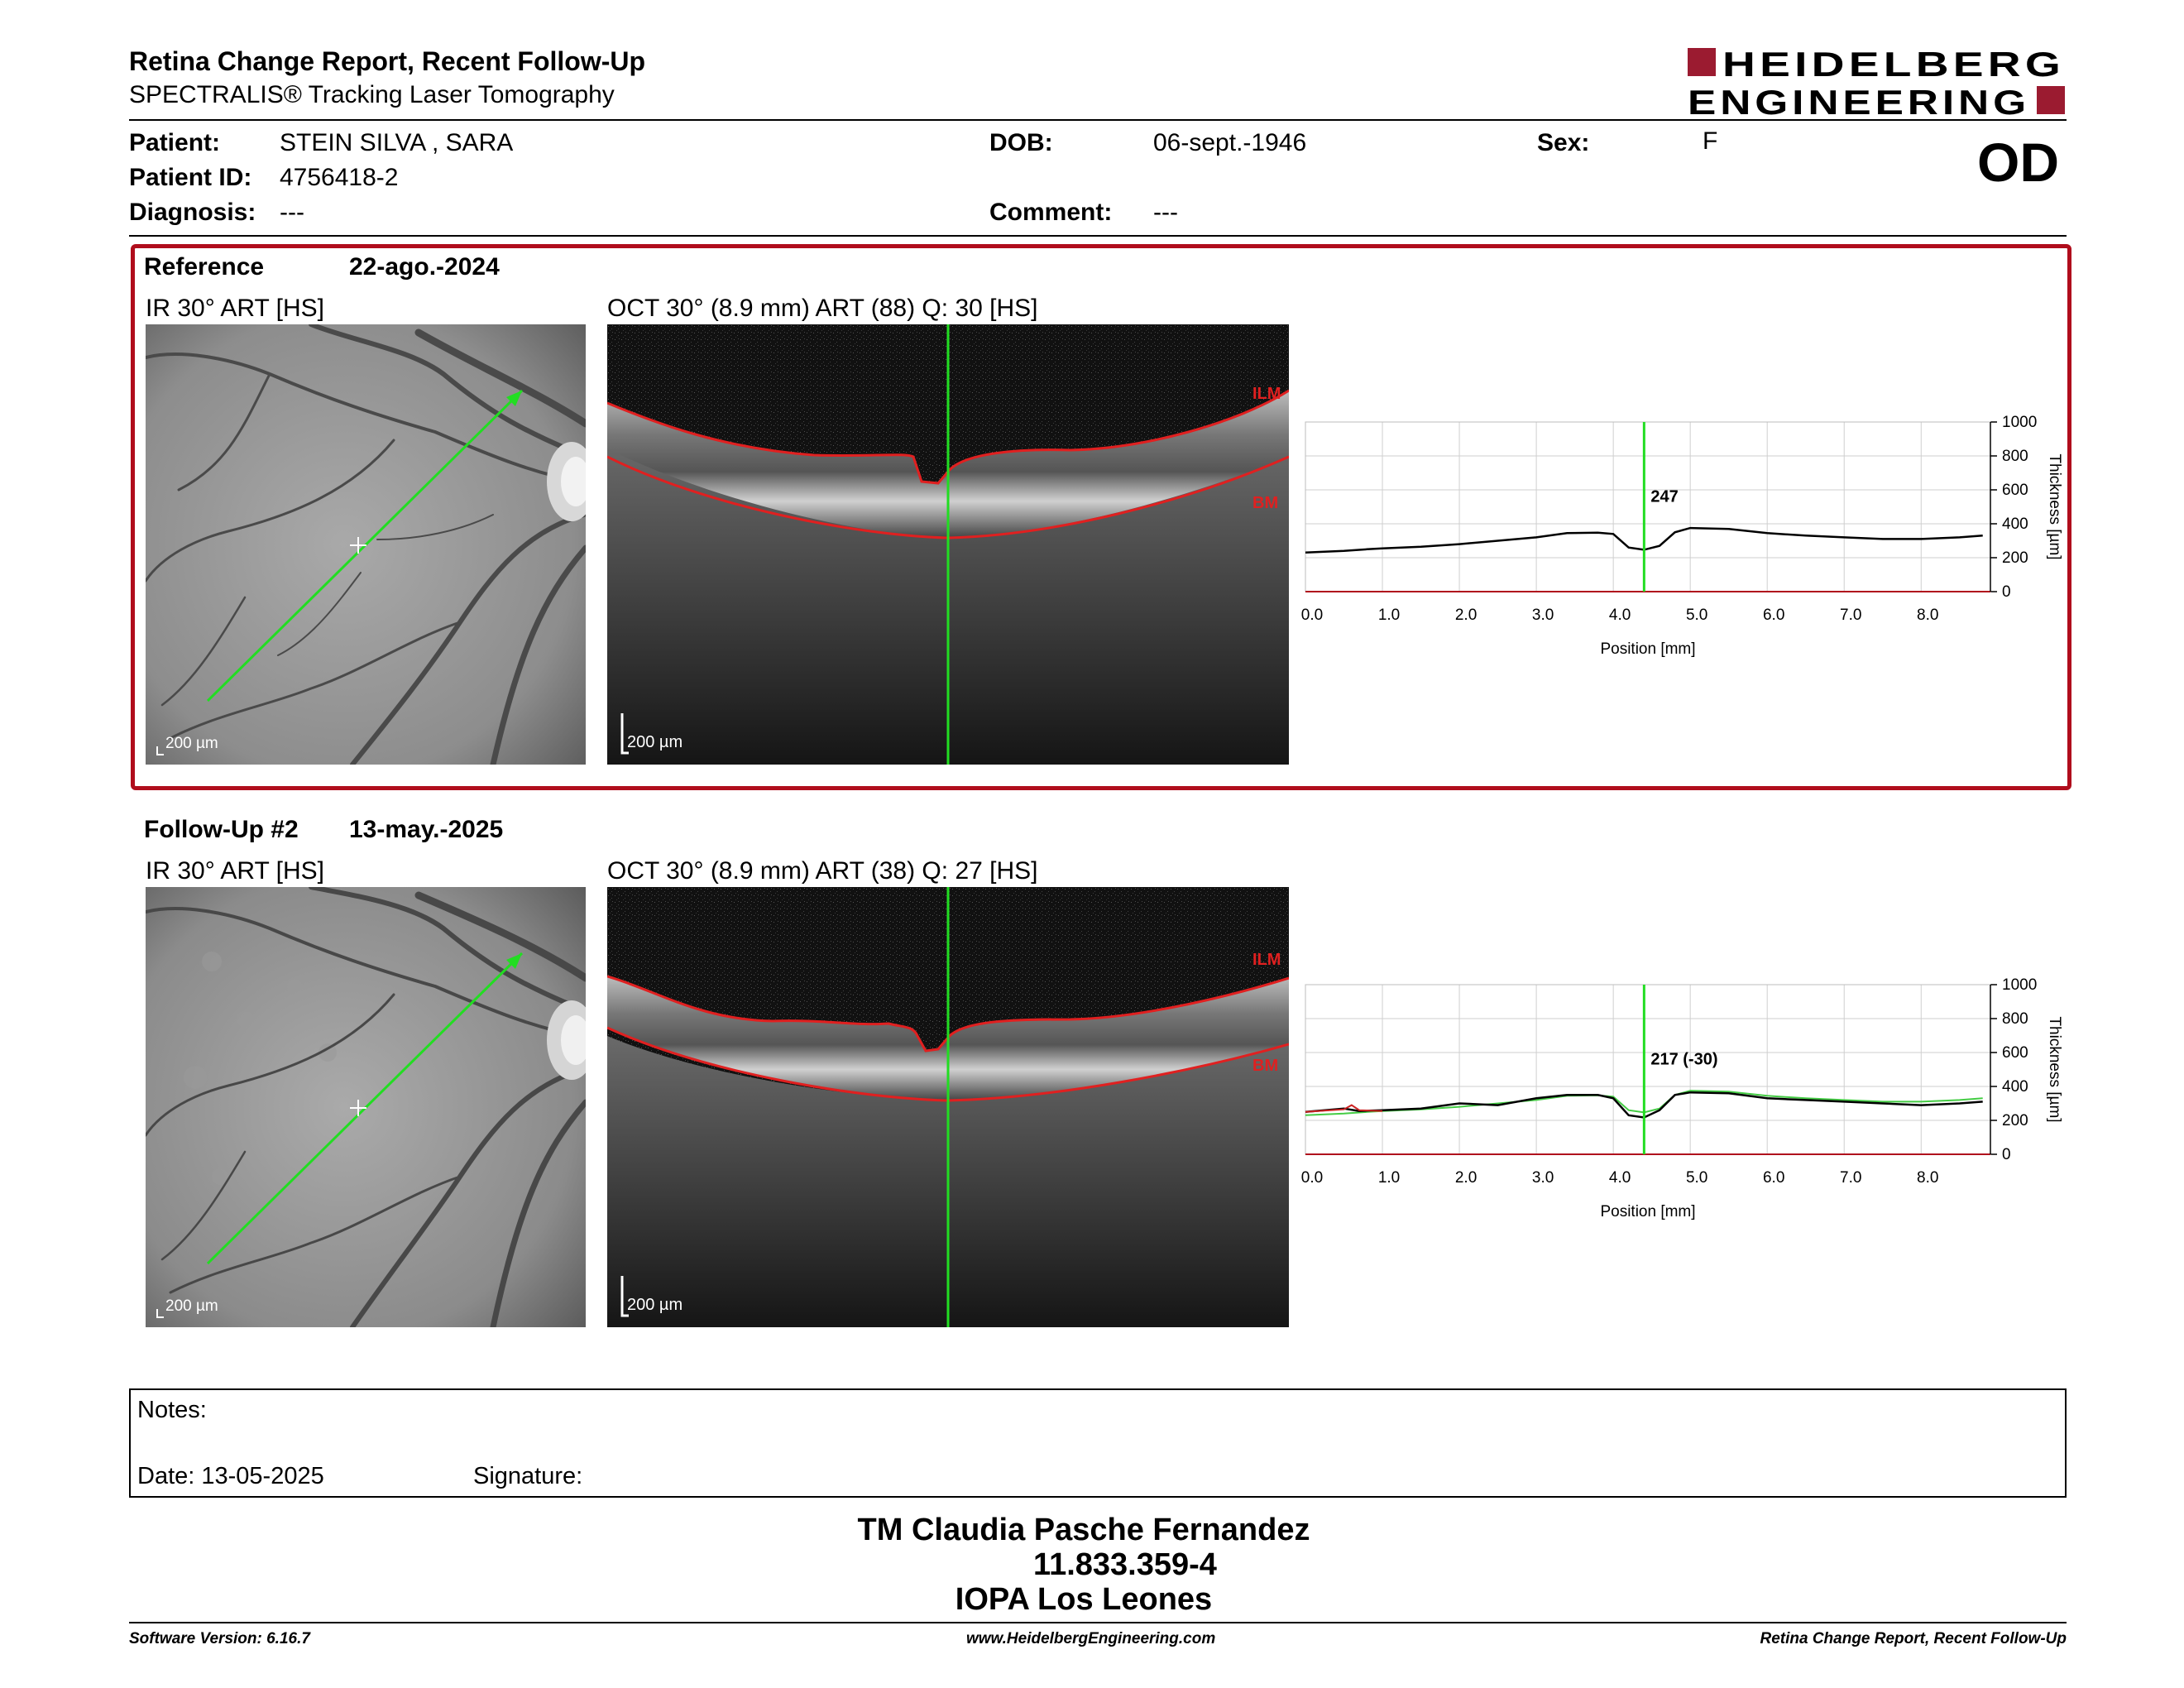 The image size is (2184, 1688). Describe the element at coordinates (822, 871) in the screenshot. I see `followup-oct-caption: OCT 30° (8.9 mm) ART (38) Q: 27 [HS]` at that location.